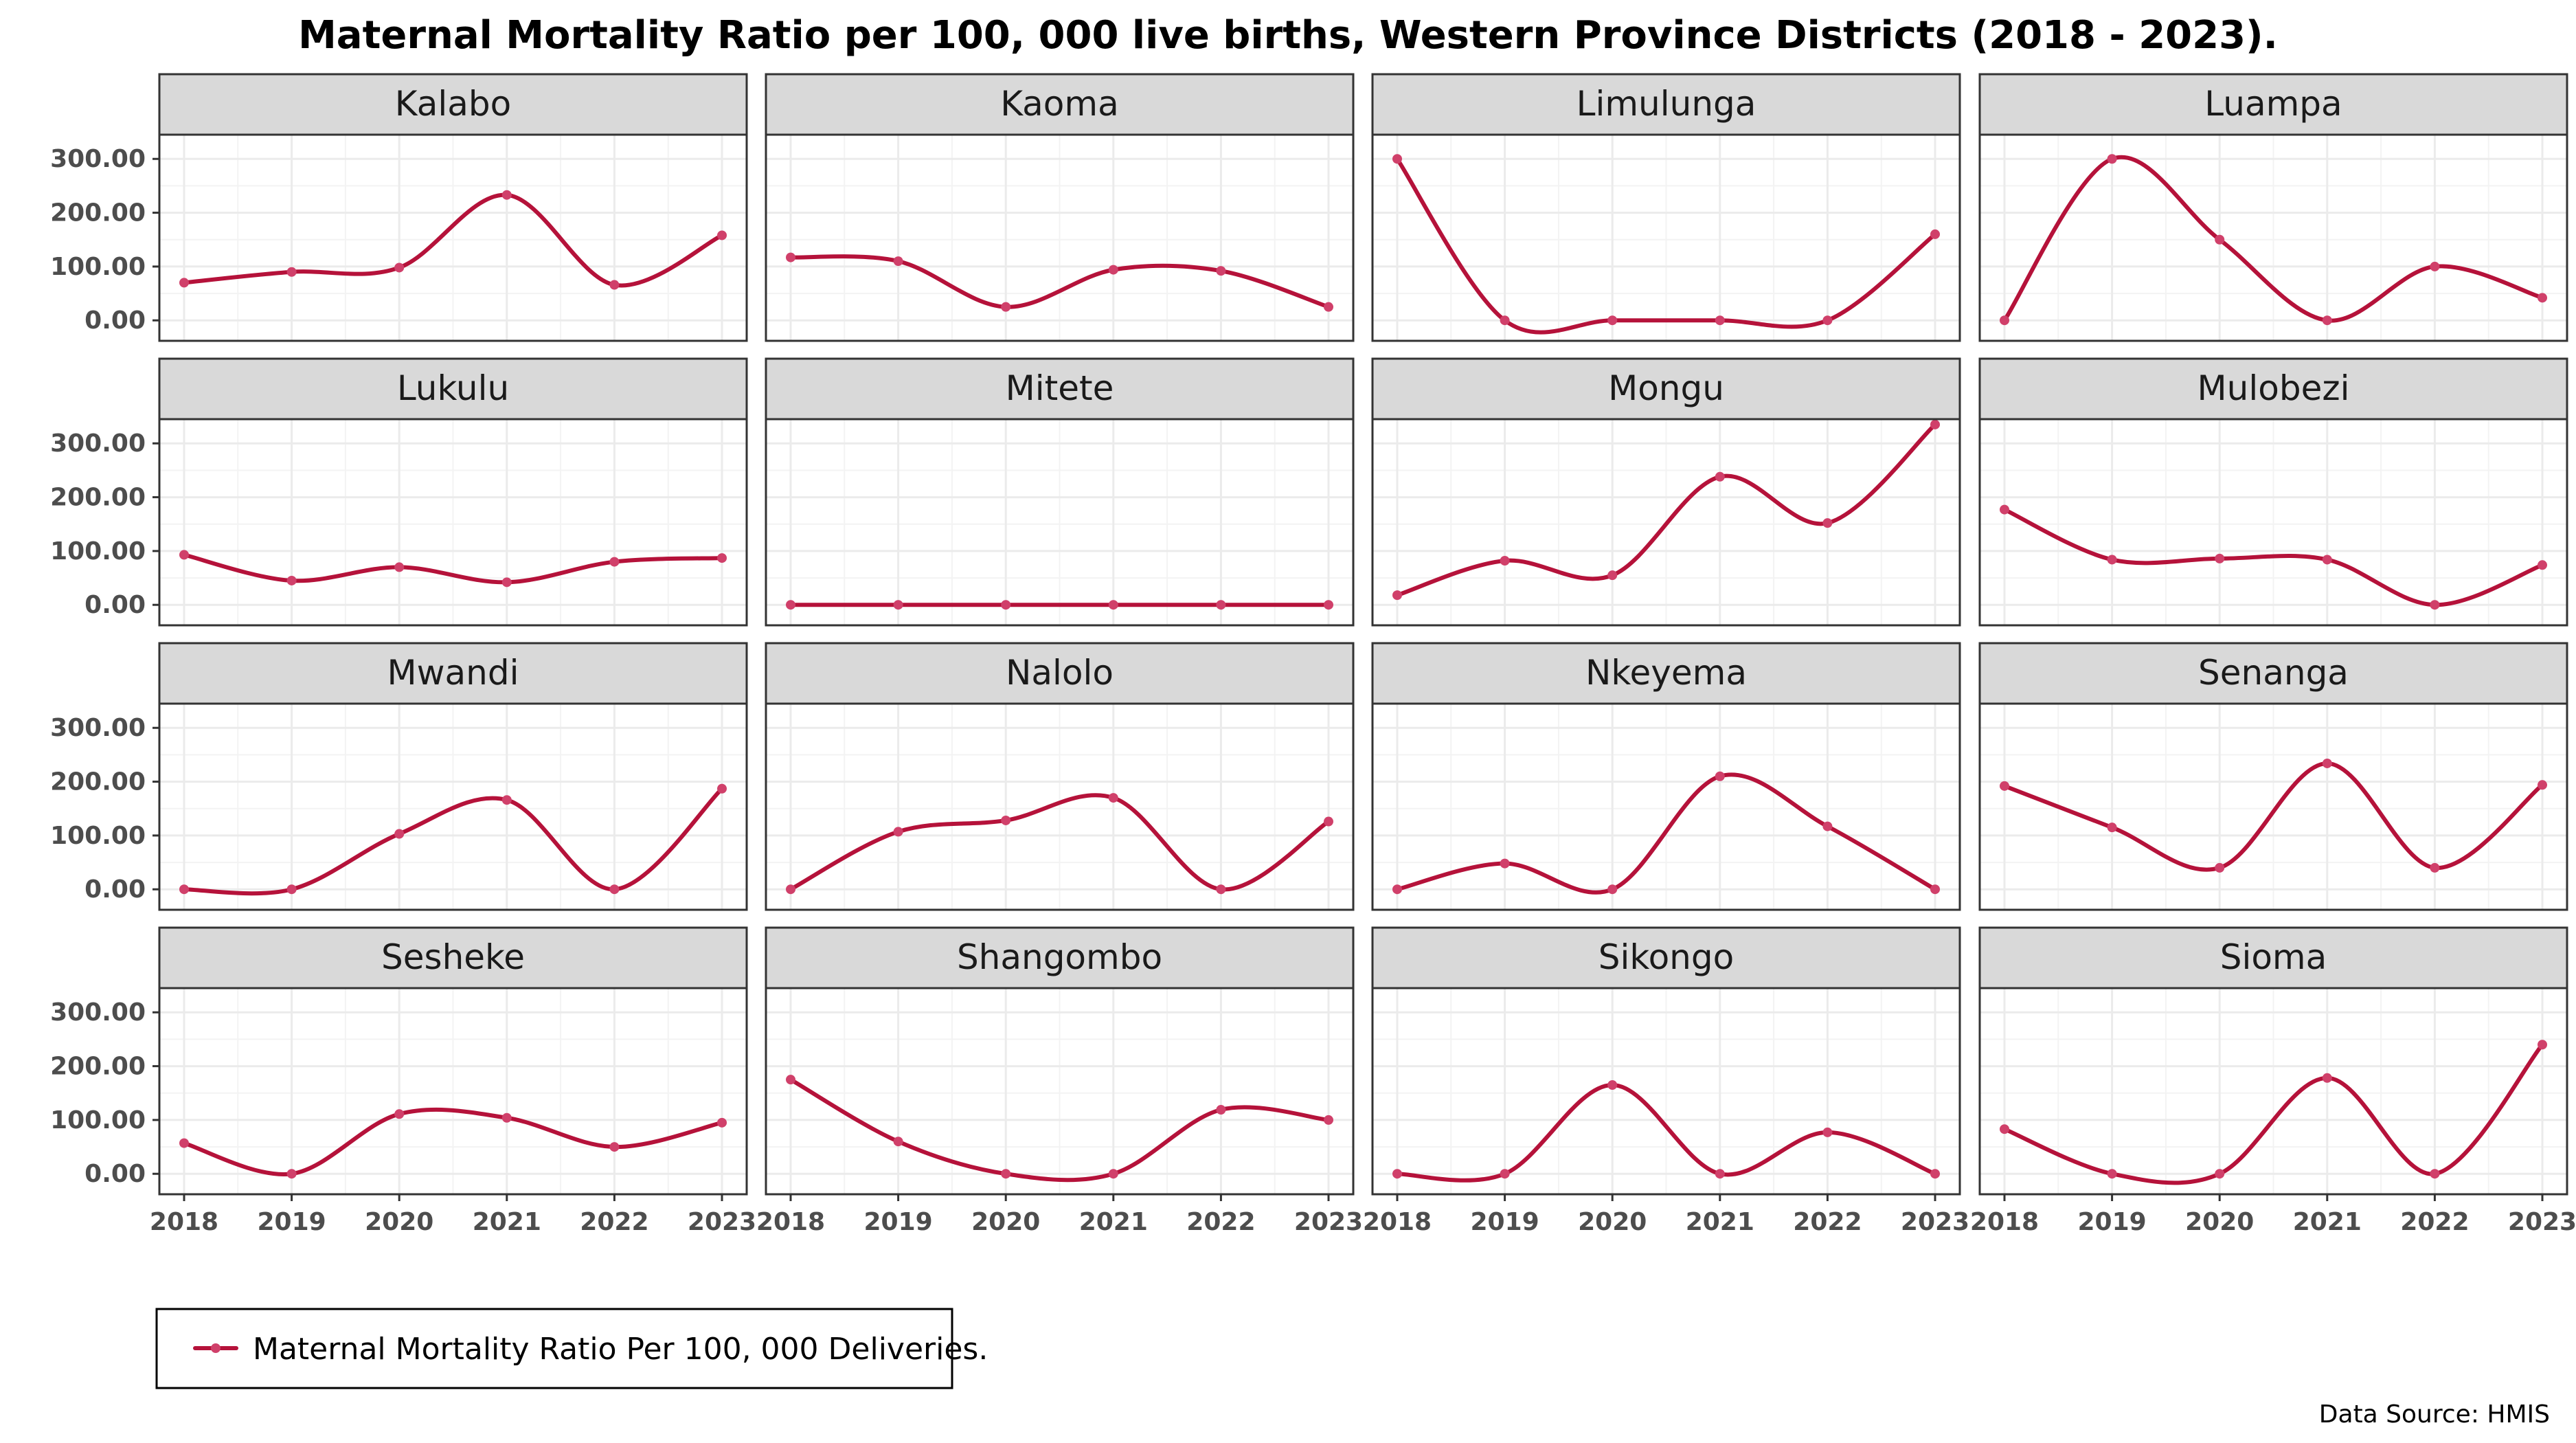 The image size is (2576, 1443). What do you see at coordinates (2112, 1174) in the screenshot?
I see `data-point-sioma-2019` at bounding box center [2112, 1174].